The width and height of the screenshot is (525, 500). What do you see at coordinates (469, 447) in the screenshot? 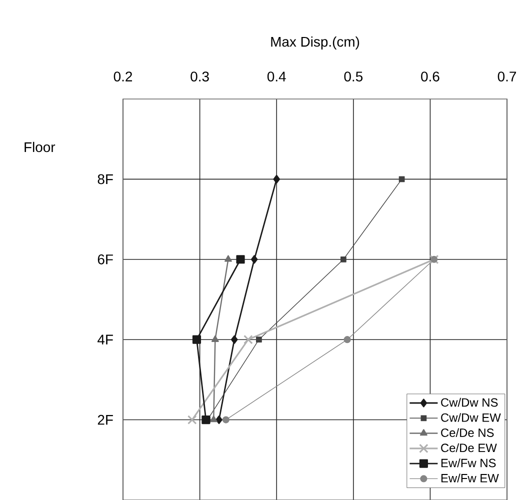
I see `legend-label: Ce/De EW` at bounding box center [469, 447].